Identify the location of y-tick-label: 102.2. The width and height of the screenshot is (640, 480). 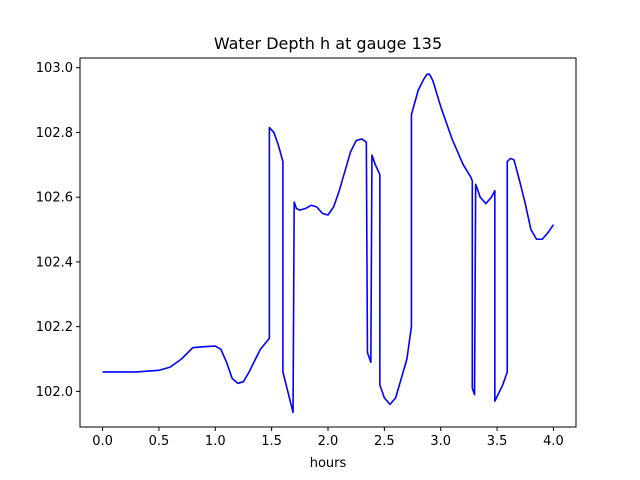
(54, 327).